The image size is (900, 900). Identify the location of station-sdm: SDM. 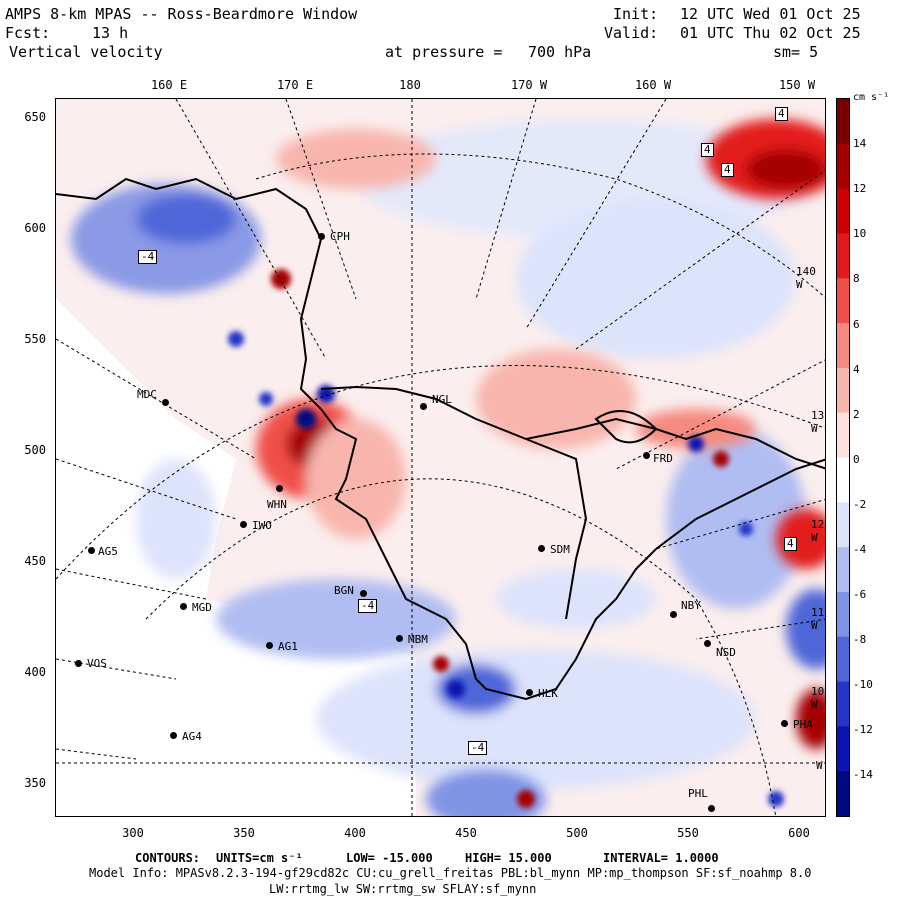
(560, 549).